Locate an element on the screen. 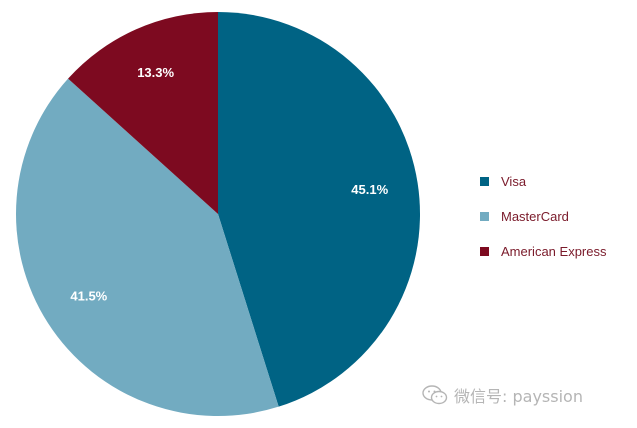 This screenshot has width=637, height=428. legend-item-american-express: American Express is located at coordinates (543, 251).